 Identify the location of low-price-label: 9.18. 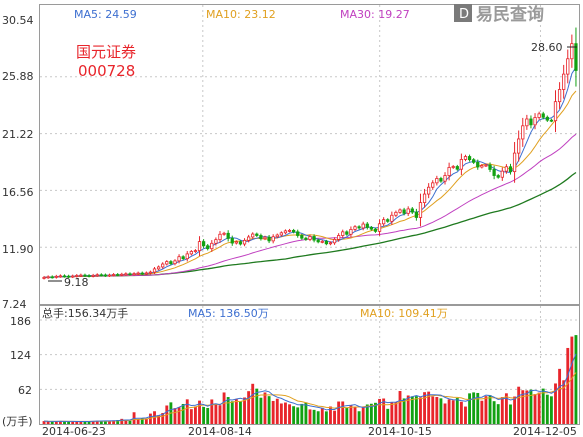
(76, 282).